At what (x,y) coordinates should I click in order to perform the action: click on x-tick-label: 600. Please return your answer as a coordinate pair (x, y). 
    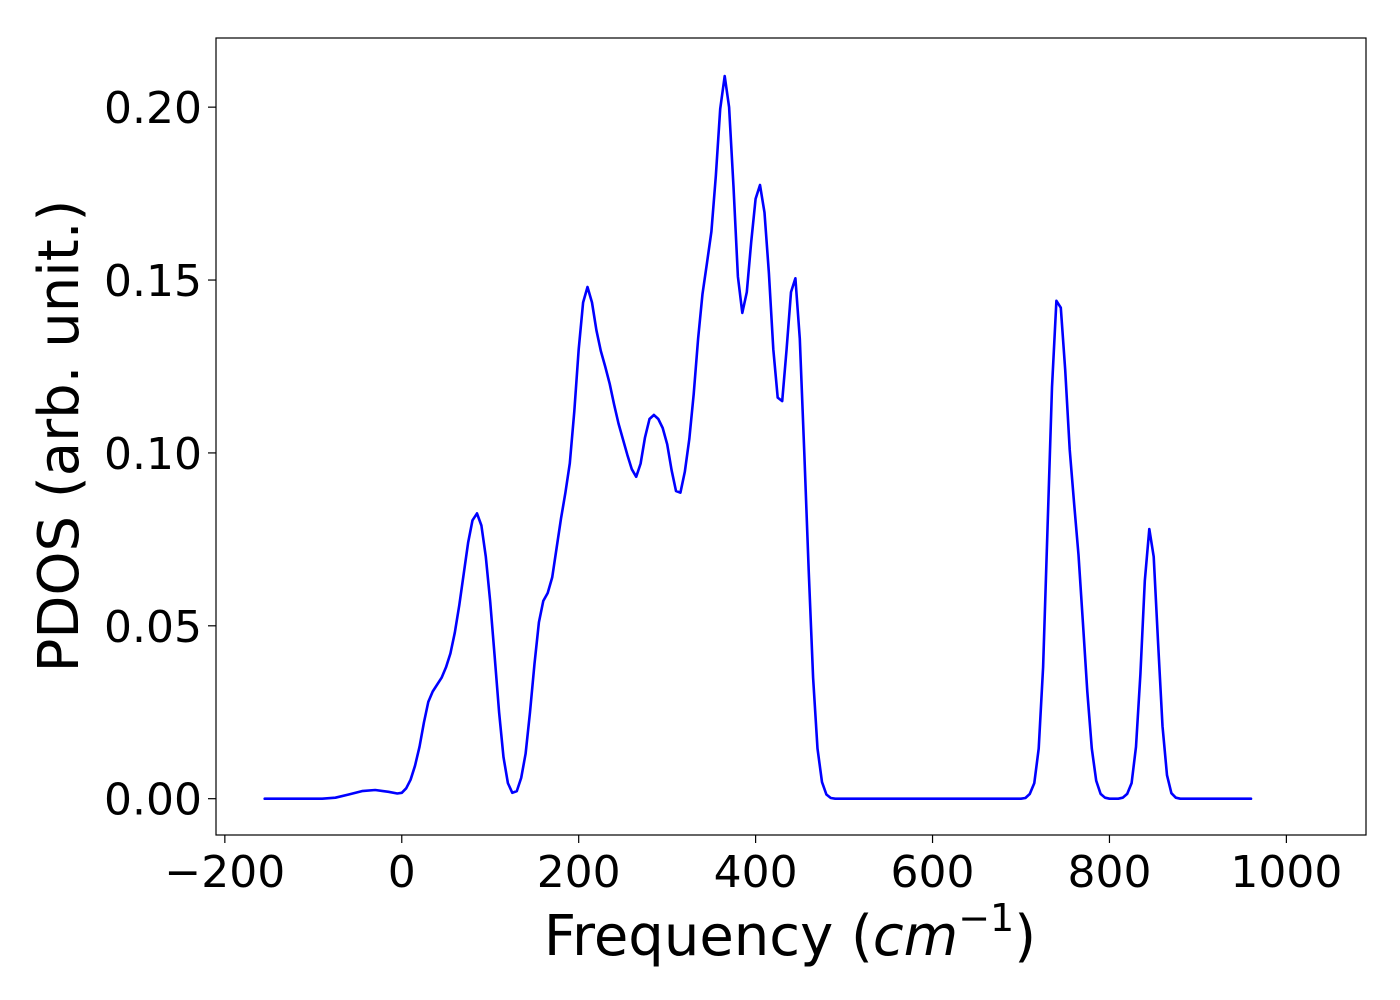
    Looking at the image, I should click on (933, 872).